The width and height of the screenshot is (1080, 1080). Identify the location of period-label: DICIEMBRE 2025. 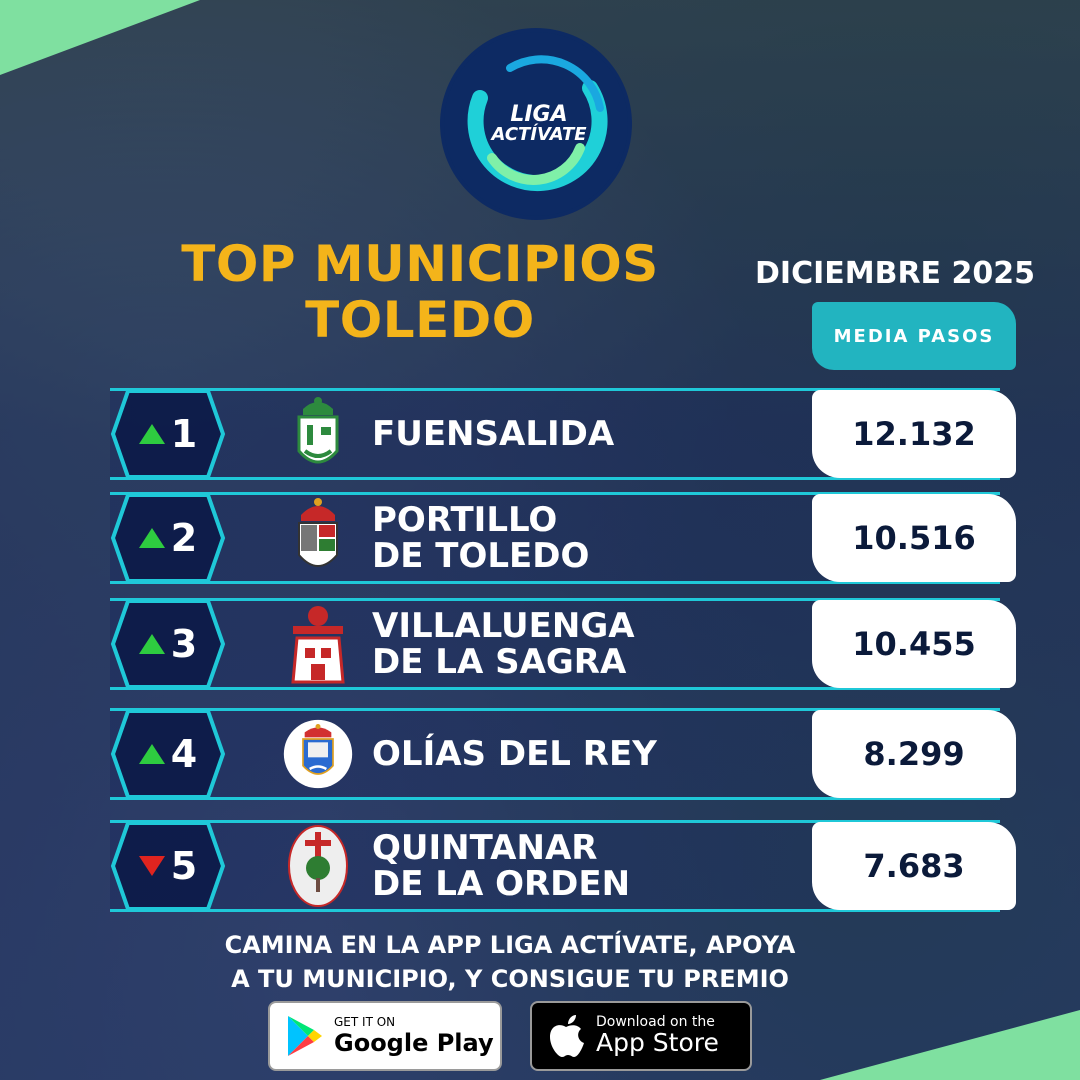
(895, 273).